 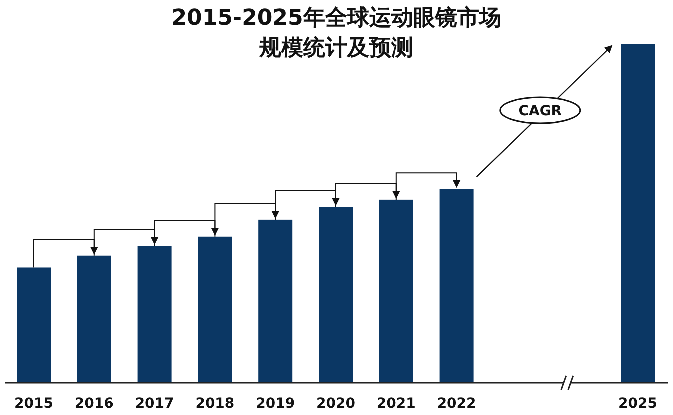 I want to click on x-tick-label: 2022, so click(x=456, y=404).